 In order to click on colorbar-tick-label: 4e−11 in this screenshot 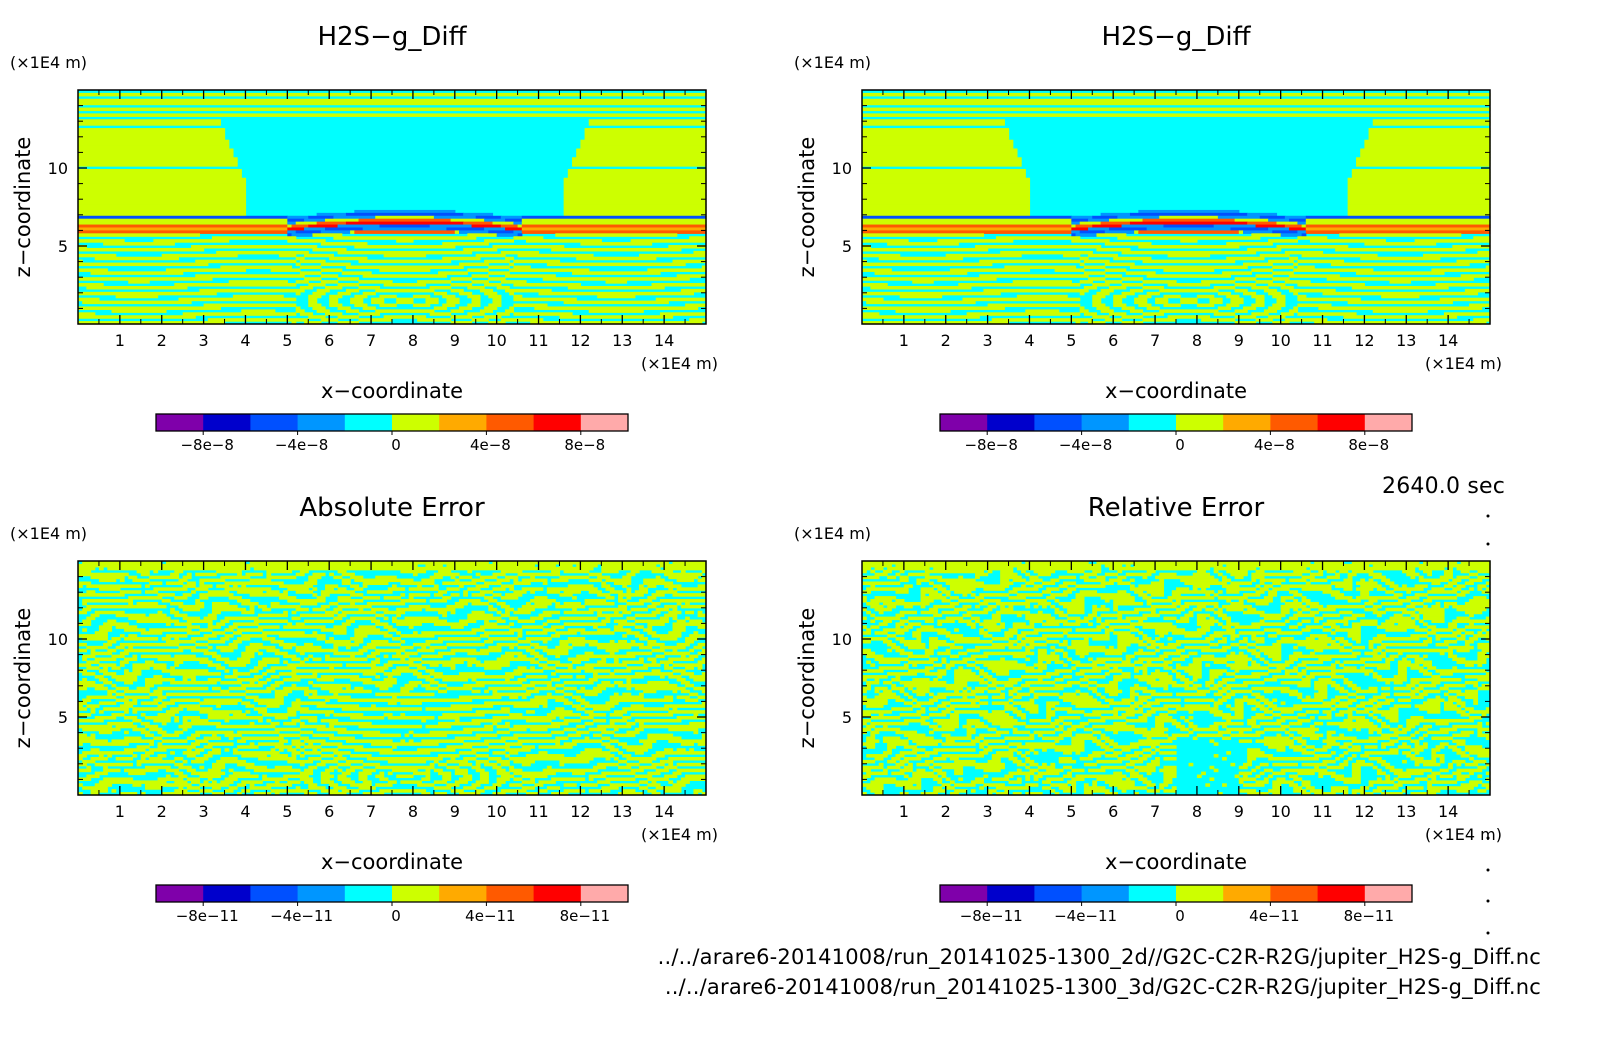, I will do `click(490, 916)`.